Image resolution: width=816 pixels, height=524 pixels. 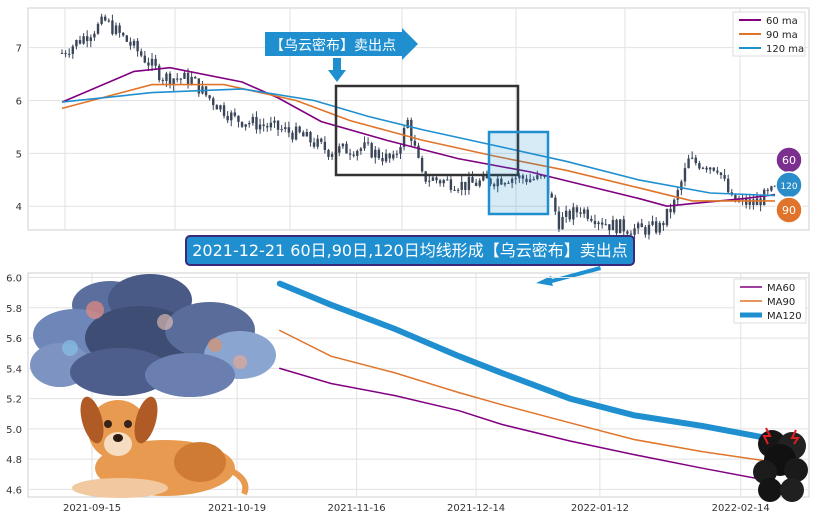 What do you see at coordinates (19, 207) in the screenshot?
I see `top-y-tick-label: 4` at bounding box center [19, 207].